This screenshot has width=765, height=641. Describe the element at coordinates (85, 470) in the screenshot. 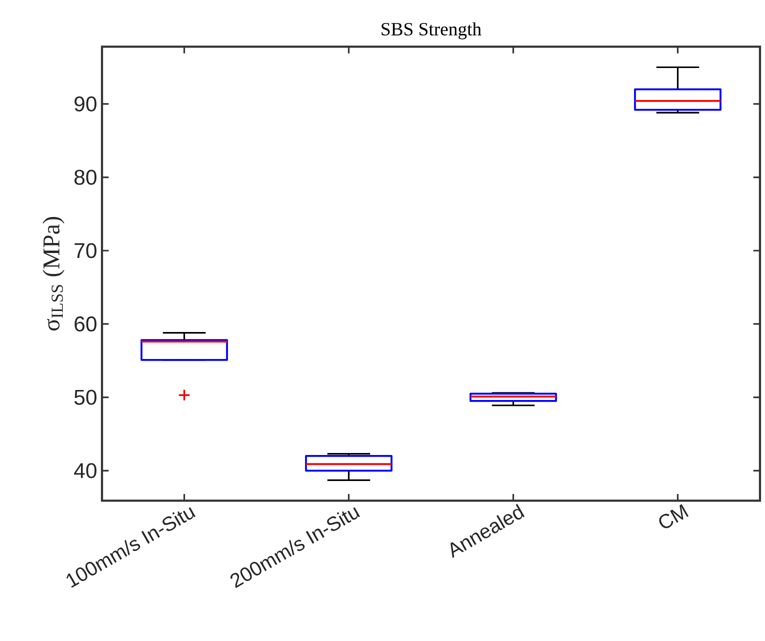

I see `y-tick-label: 40` at that location.